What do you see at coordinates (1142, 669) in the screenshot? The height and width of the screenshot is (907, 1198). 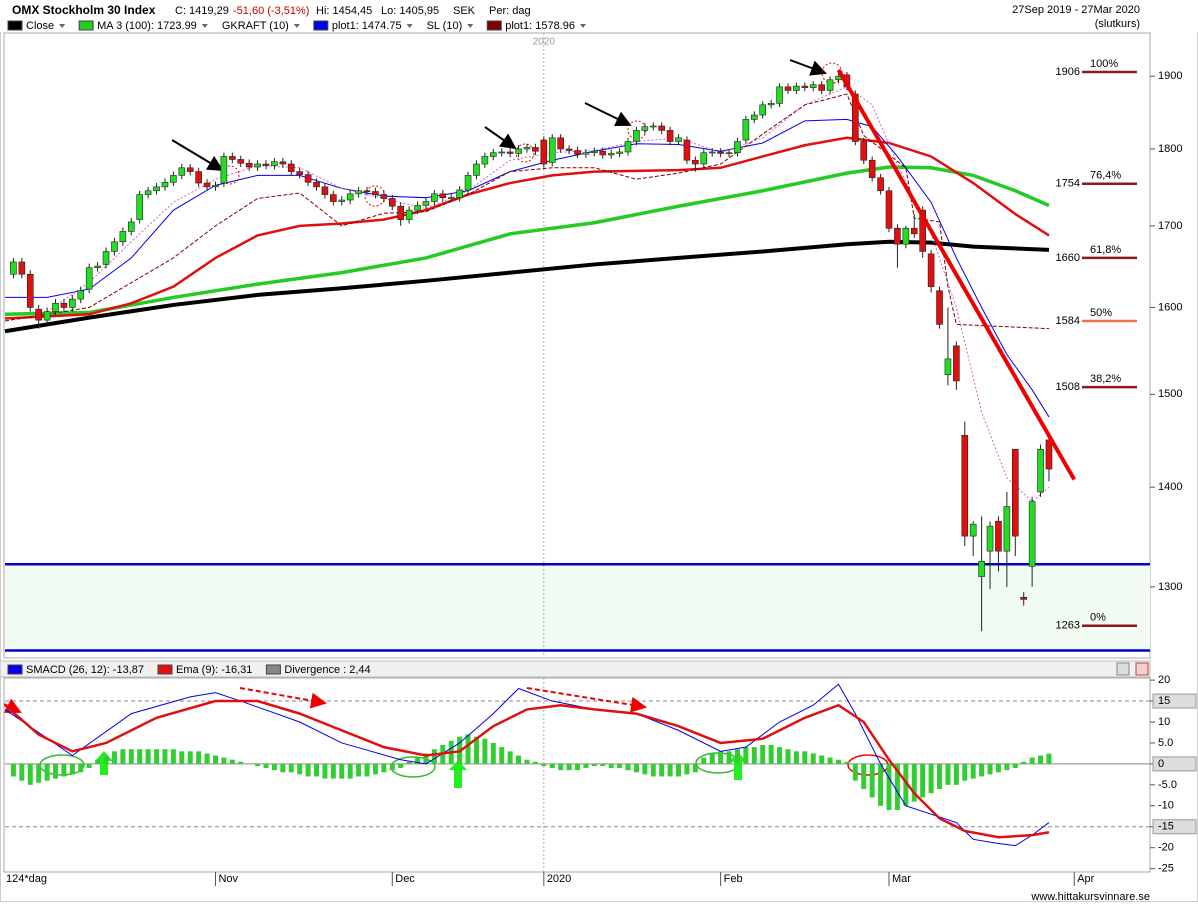 I see `close-icon` at bounding box center [1142, 669].